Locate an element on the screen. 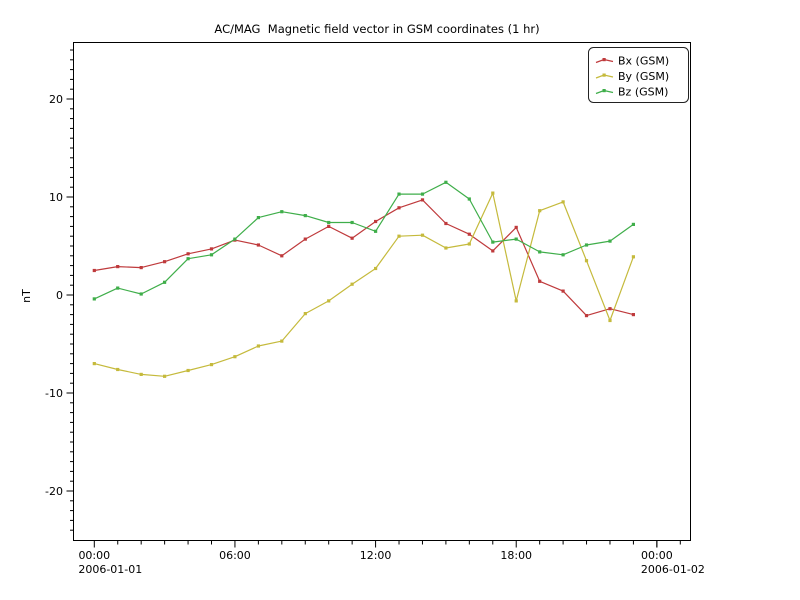 The image size is (800, 600). x-date-label: 2006-01-01 is located at coordinates (110, 569).